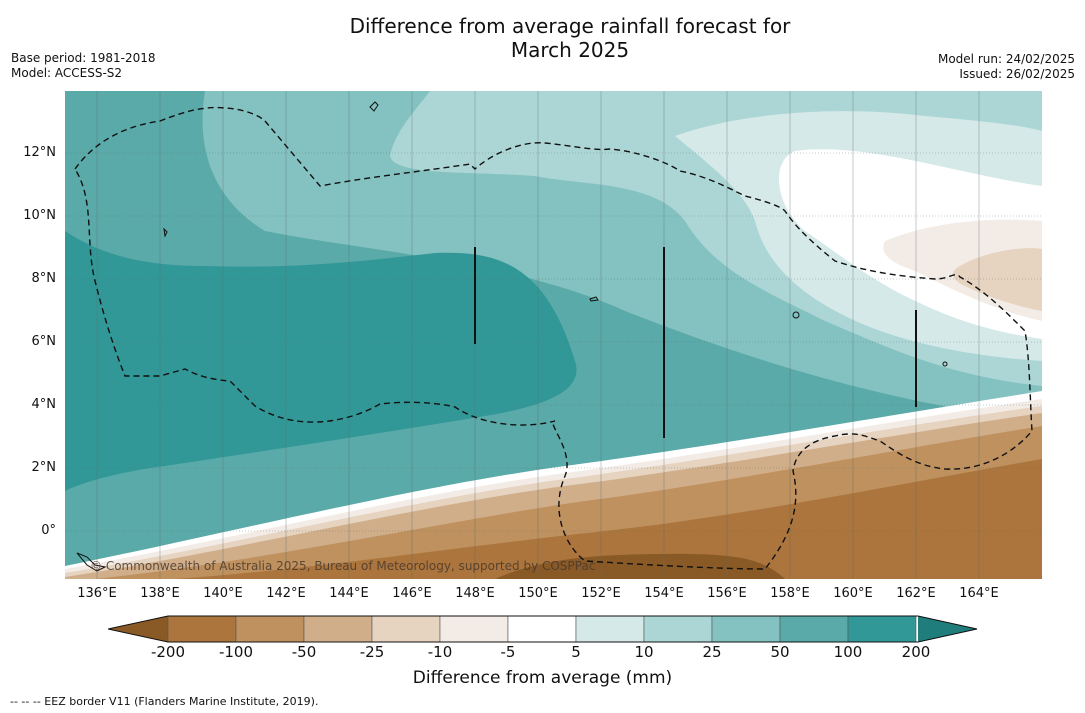 The height and width of the screenshot is (713, 1085). What do you see at coordinates (640, 566) in the screenshot?
I see `band-below-neg200-south` at bounding box center [640, 566].